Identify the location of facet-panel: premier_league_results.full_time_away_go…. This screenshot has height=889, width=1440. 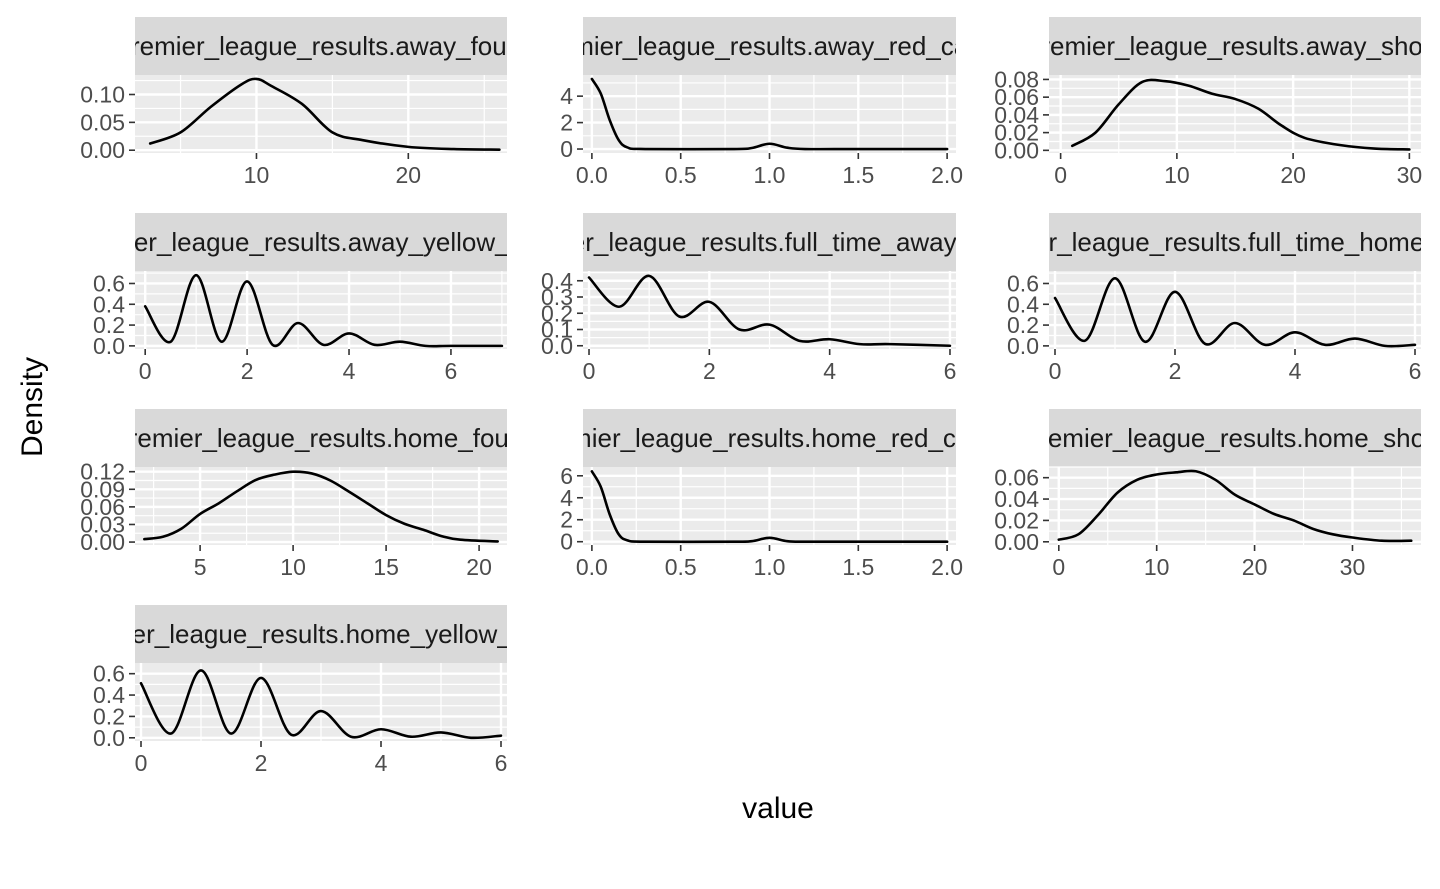
(749, 298).